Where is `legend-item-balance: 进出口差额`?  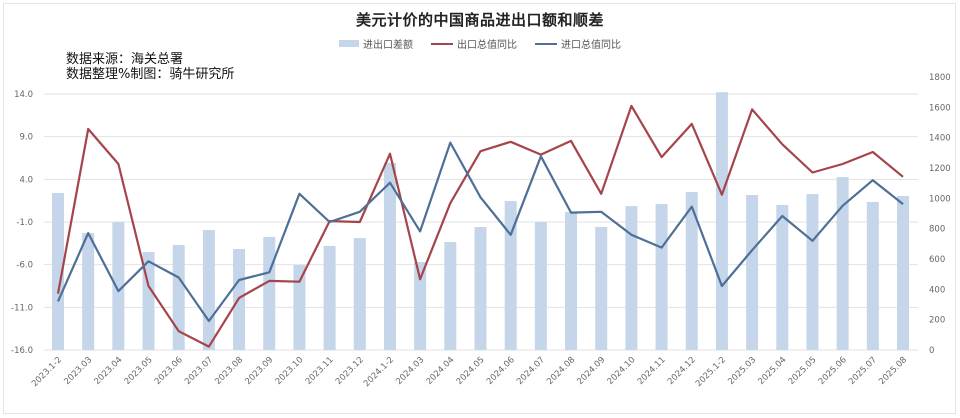
legend-item-balance: 进出口差额 is located at coordinates (376, 43).